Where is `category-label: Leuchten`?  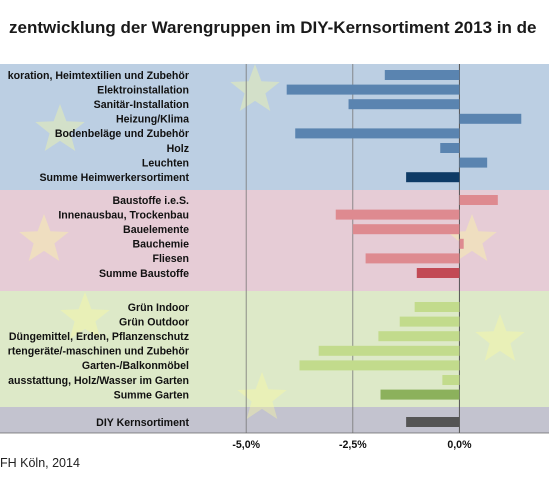 category-label: Leuchten is located at coordinates (165, 163).